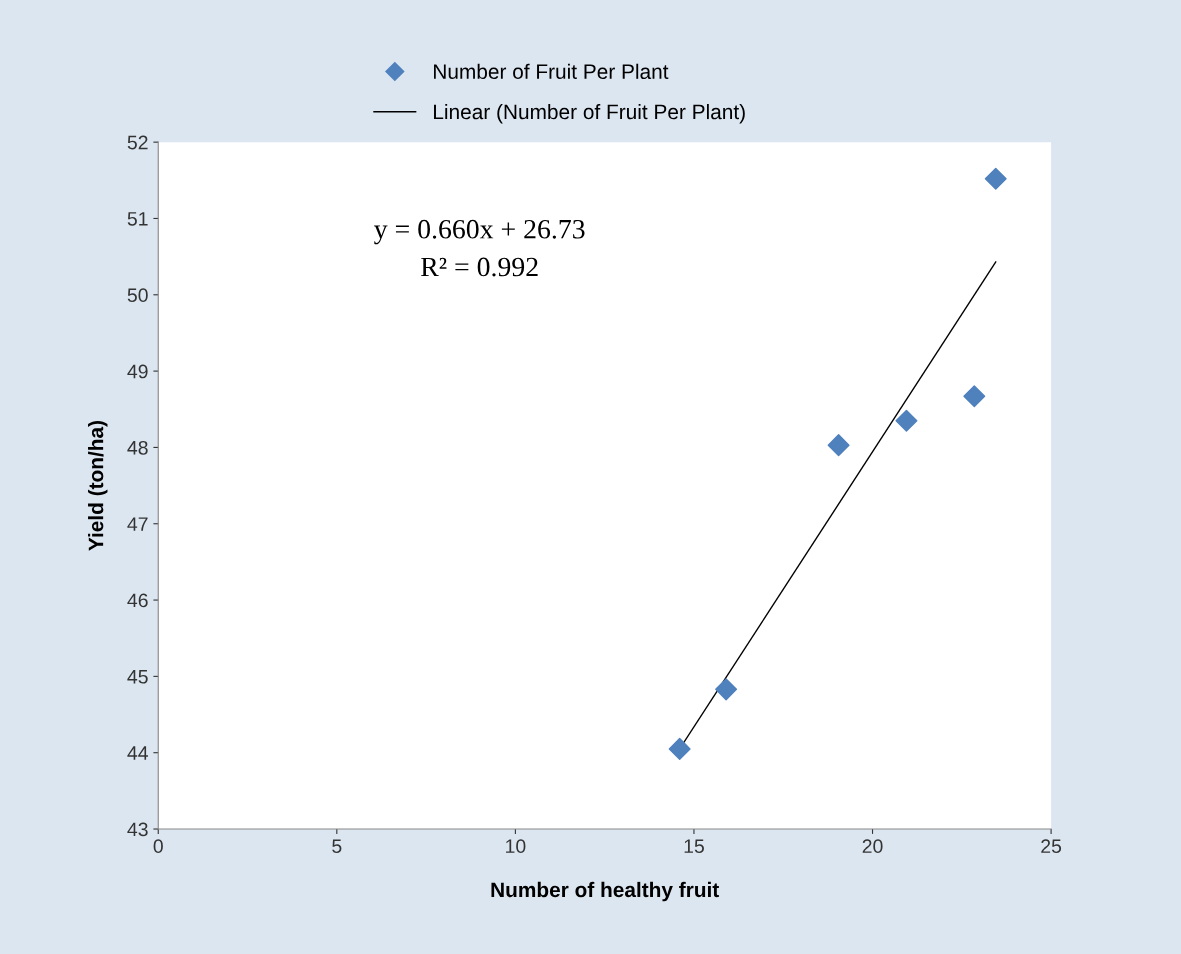 Image resolution: width=1181 pixels, height=954 pixels. I want to click on y-tick-label: 50, so click(137, 295).